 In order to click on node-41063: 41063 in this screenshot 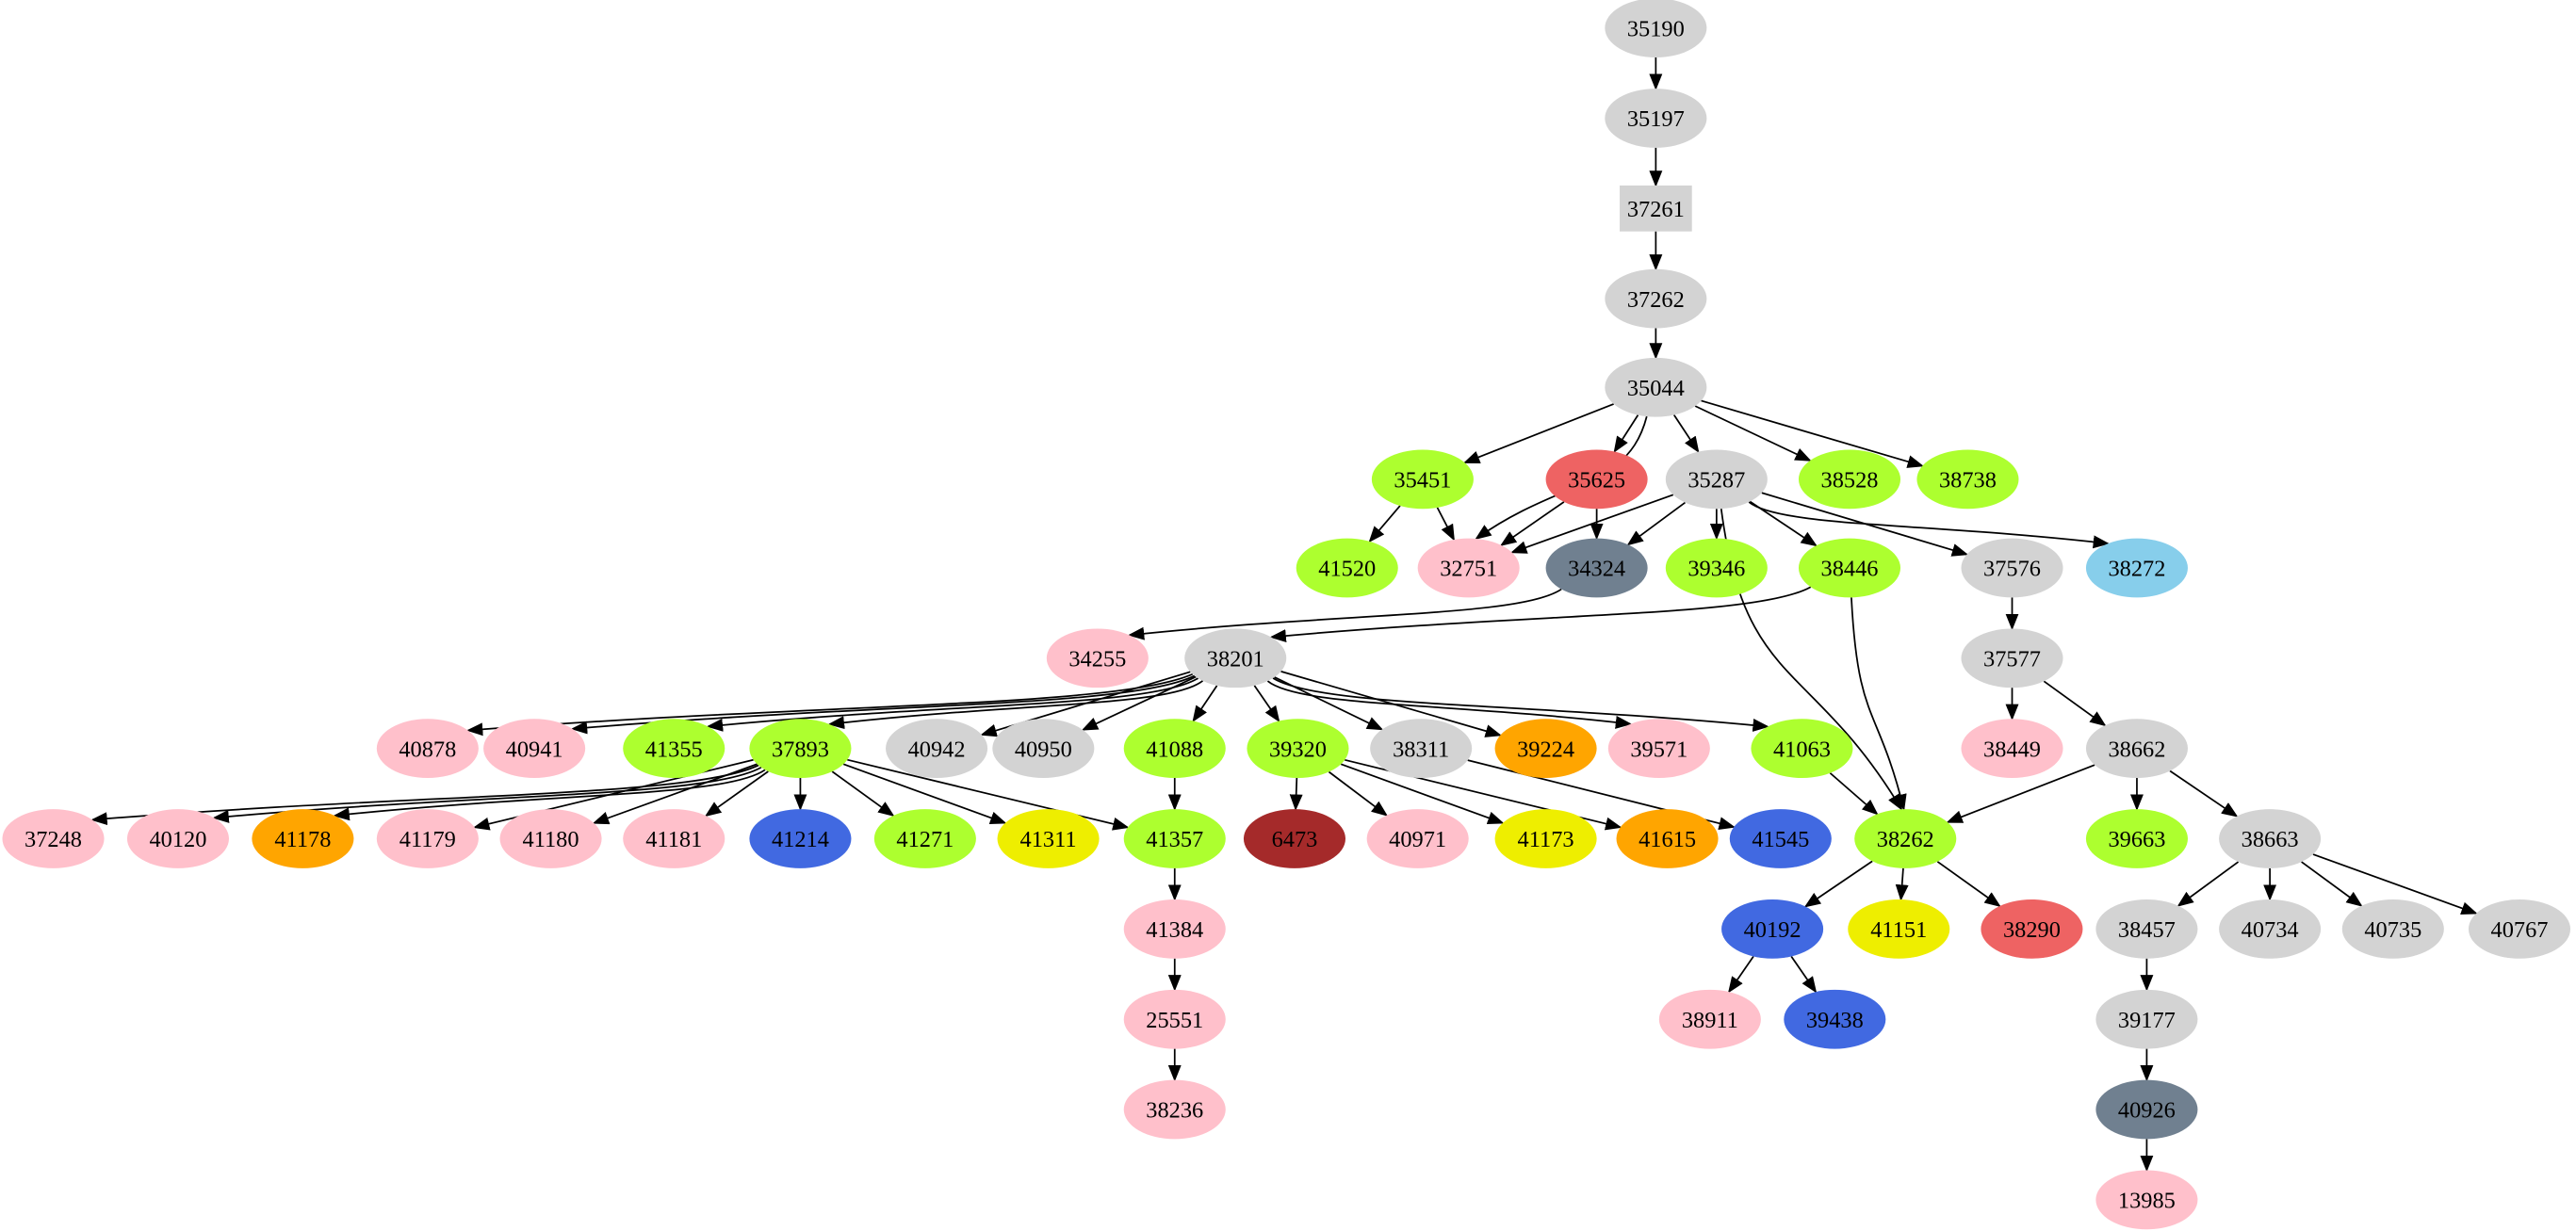, I will do `click(1802, 749)`.